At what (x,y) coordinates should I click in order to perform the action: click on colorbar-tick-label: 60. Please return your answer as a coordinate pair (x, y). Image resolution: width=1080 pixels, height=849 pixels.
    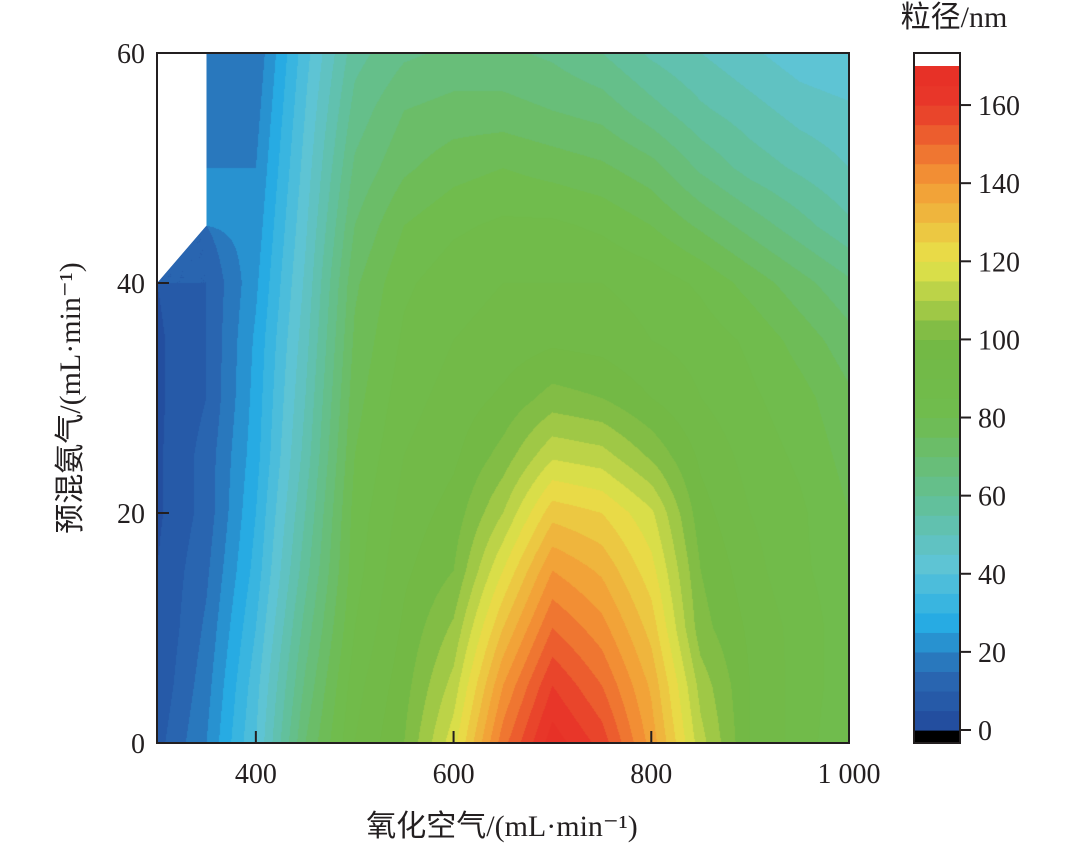
    Looking at the image, I should click on (992, 497).